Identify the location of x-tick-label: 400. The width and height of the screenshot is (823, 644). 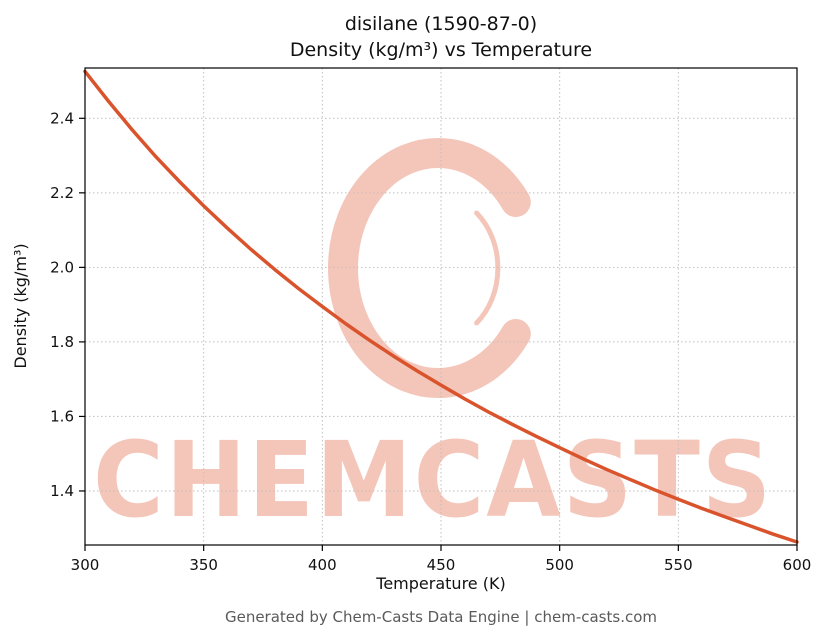
(322, 565).